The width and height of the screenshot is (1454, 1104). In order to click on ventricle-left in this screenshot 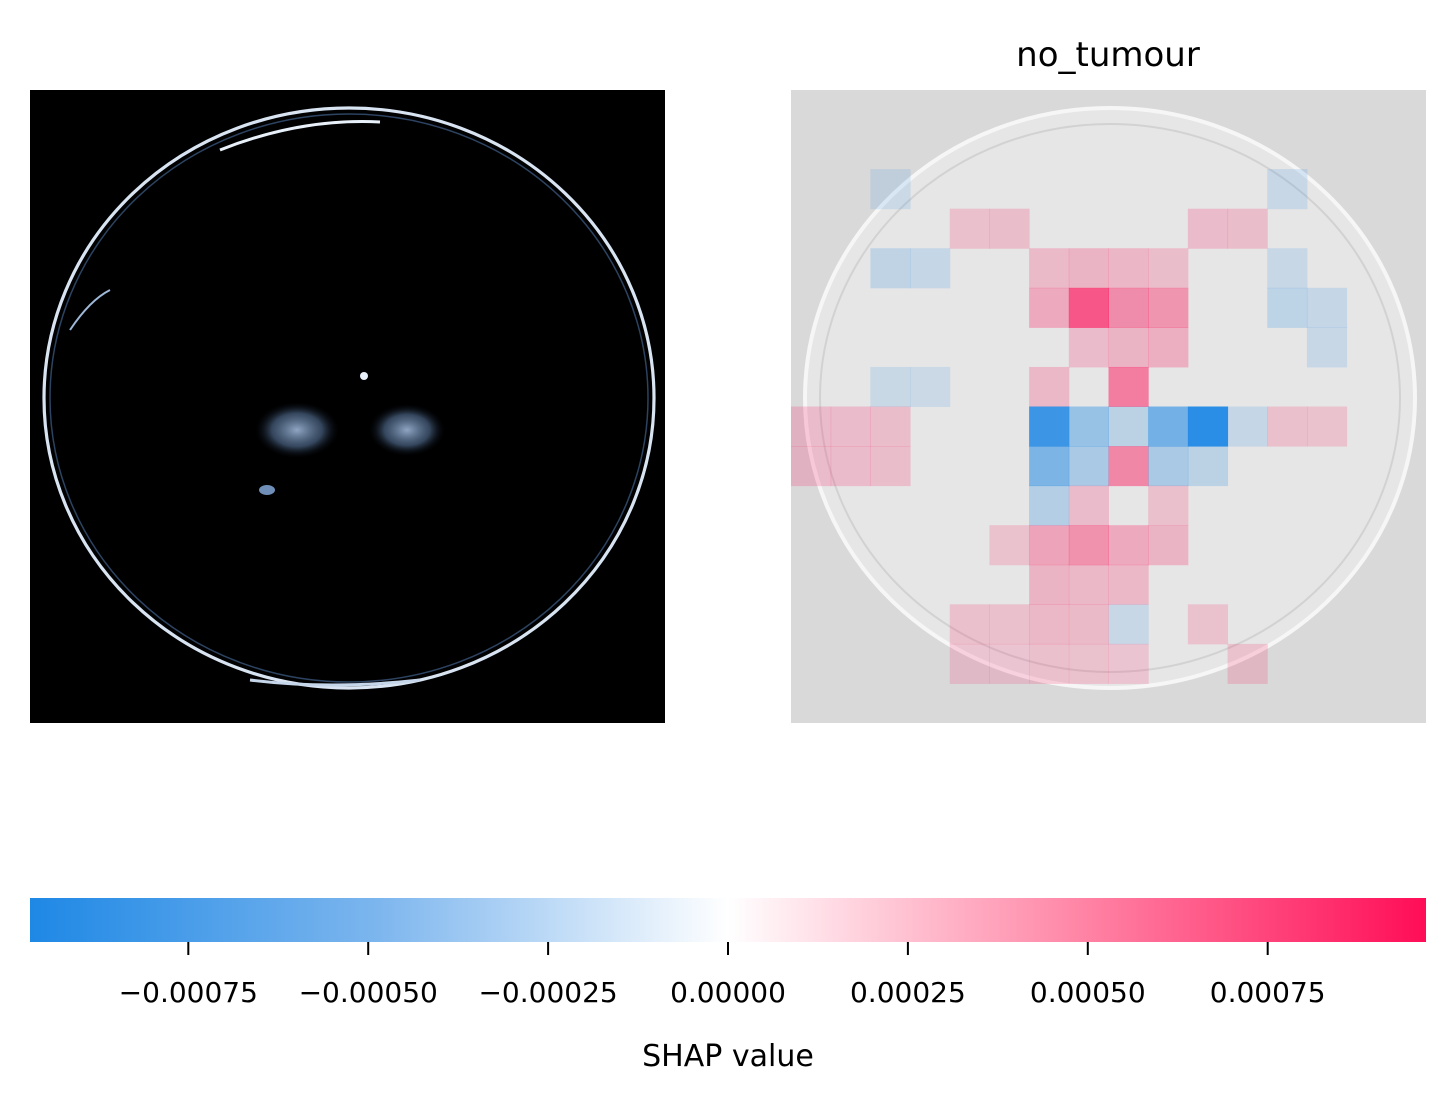, I will do `click(297, 430)`.